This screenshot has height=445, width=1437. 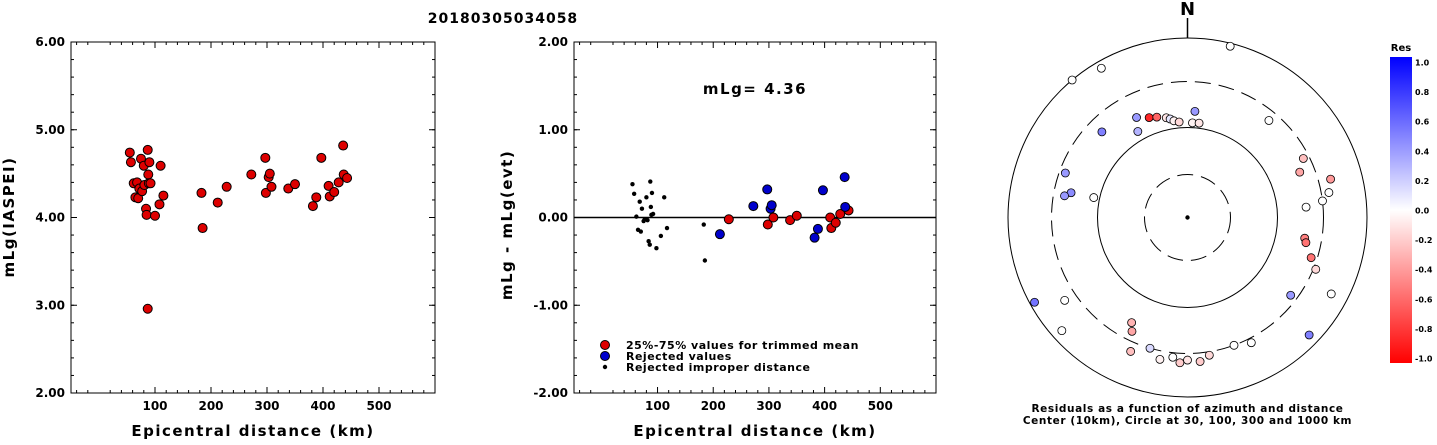 What do you see at coordinates (1424, 299) in the screenshot?
I see `colorbar-tick-label: -0.6` at bounding box center [1424, 299].